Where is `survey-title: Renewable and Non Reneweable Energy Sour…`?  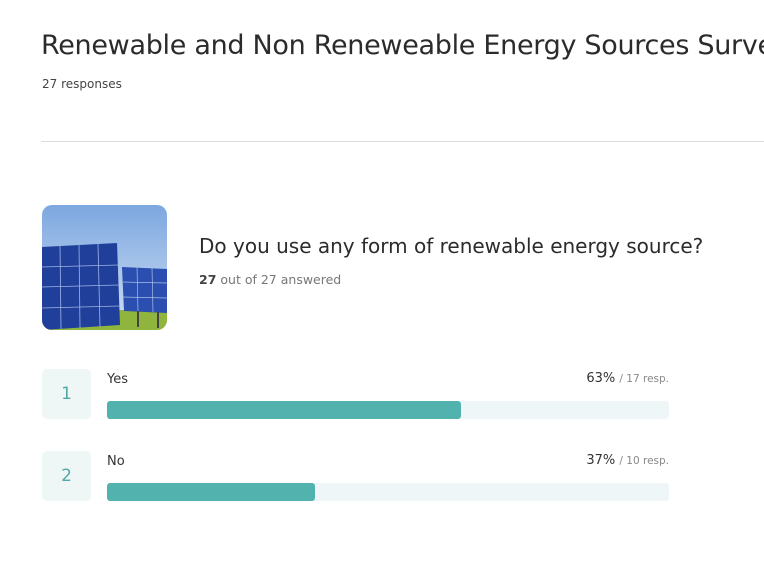
survey-title: Renewable and Non Reneweable Energy Sour… is located at coordinates (402, 45).